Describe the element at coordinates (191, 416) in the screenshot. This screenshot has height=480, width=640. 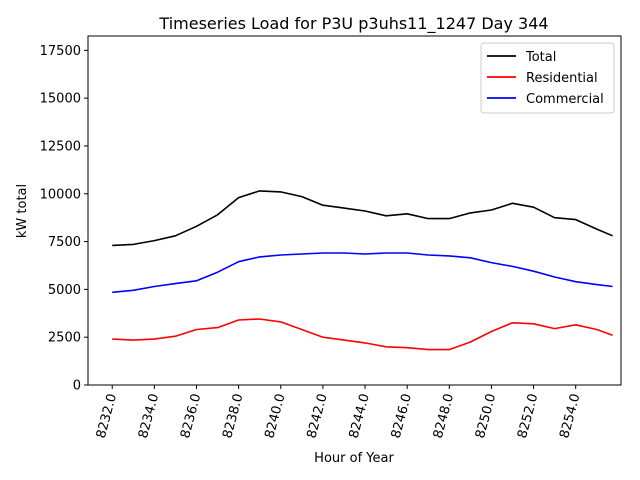
I see `x-tick-label: 8236.0` at that location.